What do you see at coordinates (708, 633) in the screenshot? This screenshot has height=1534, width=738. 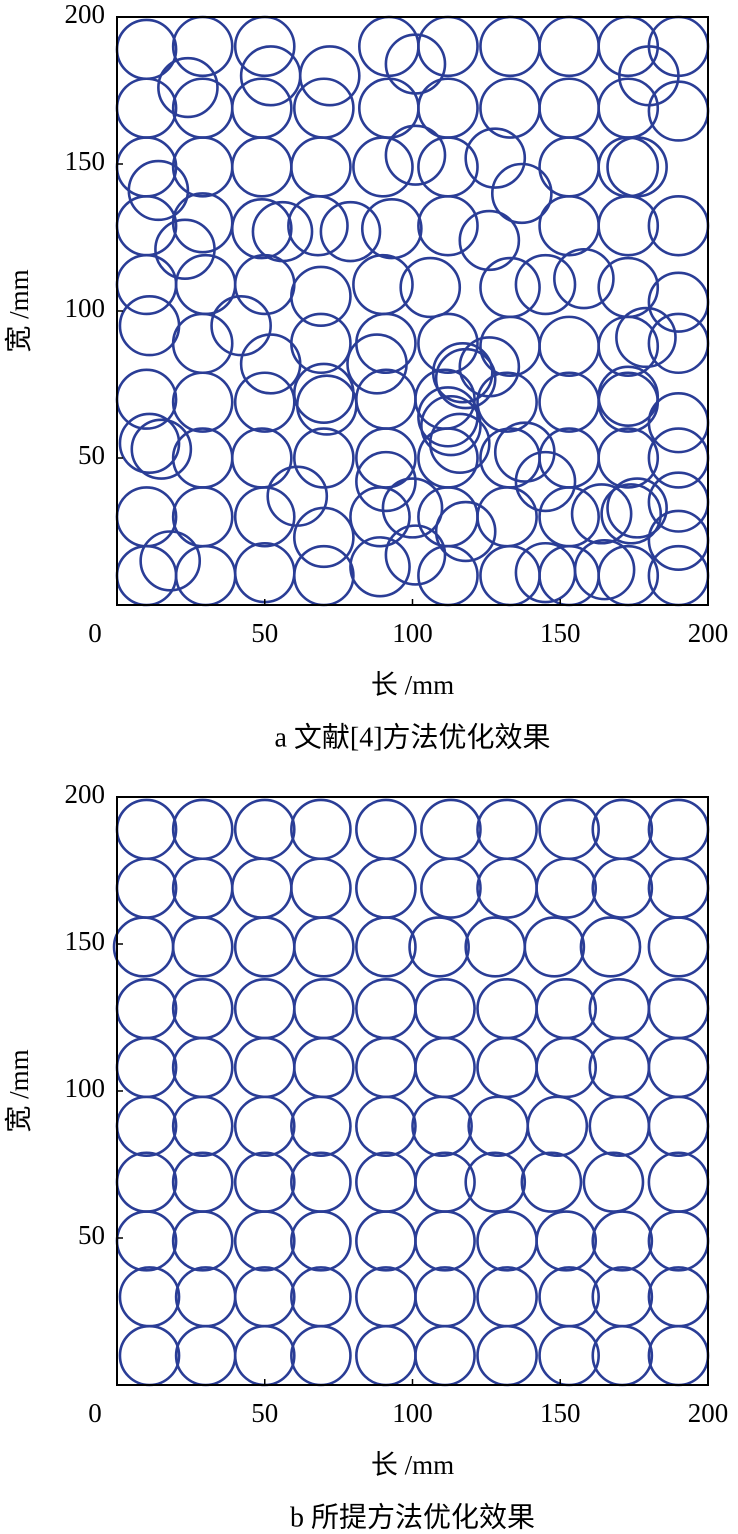 I see `x-tick-label: 200` at bounding box center [708, 633].